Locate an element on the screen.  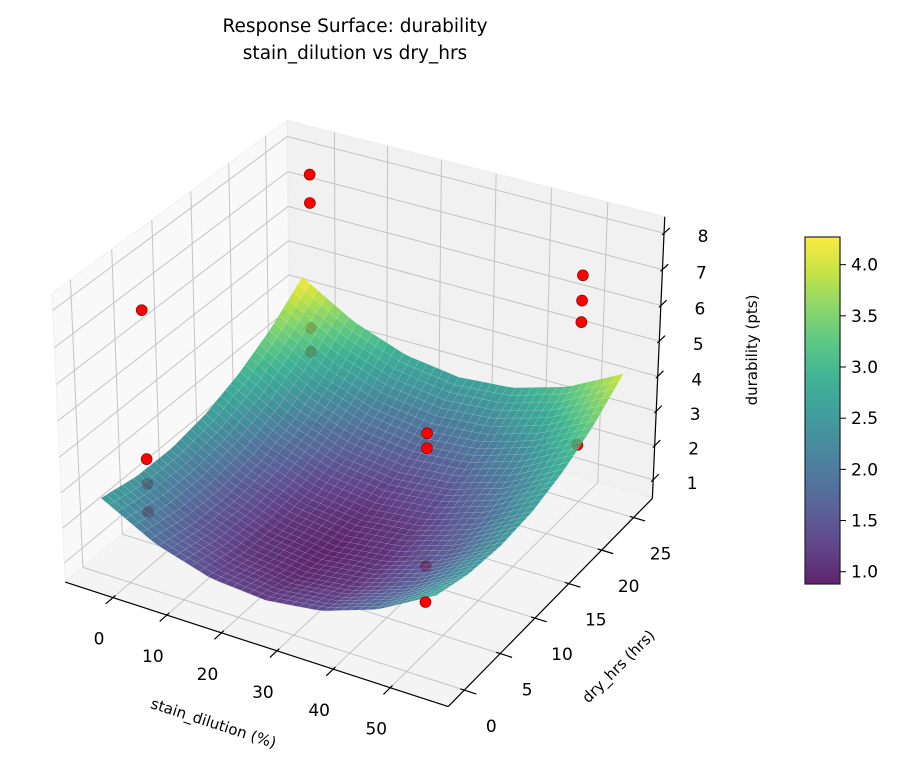
y-axis-line is located at coordinates (550, 602).